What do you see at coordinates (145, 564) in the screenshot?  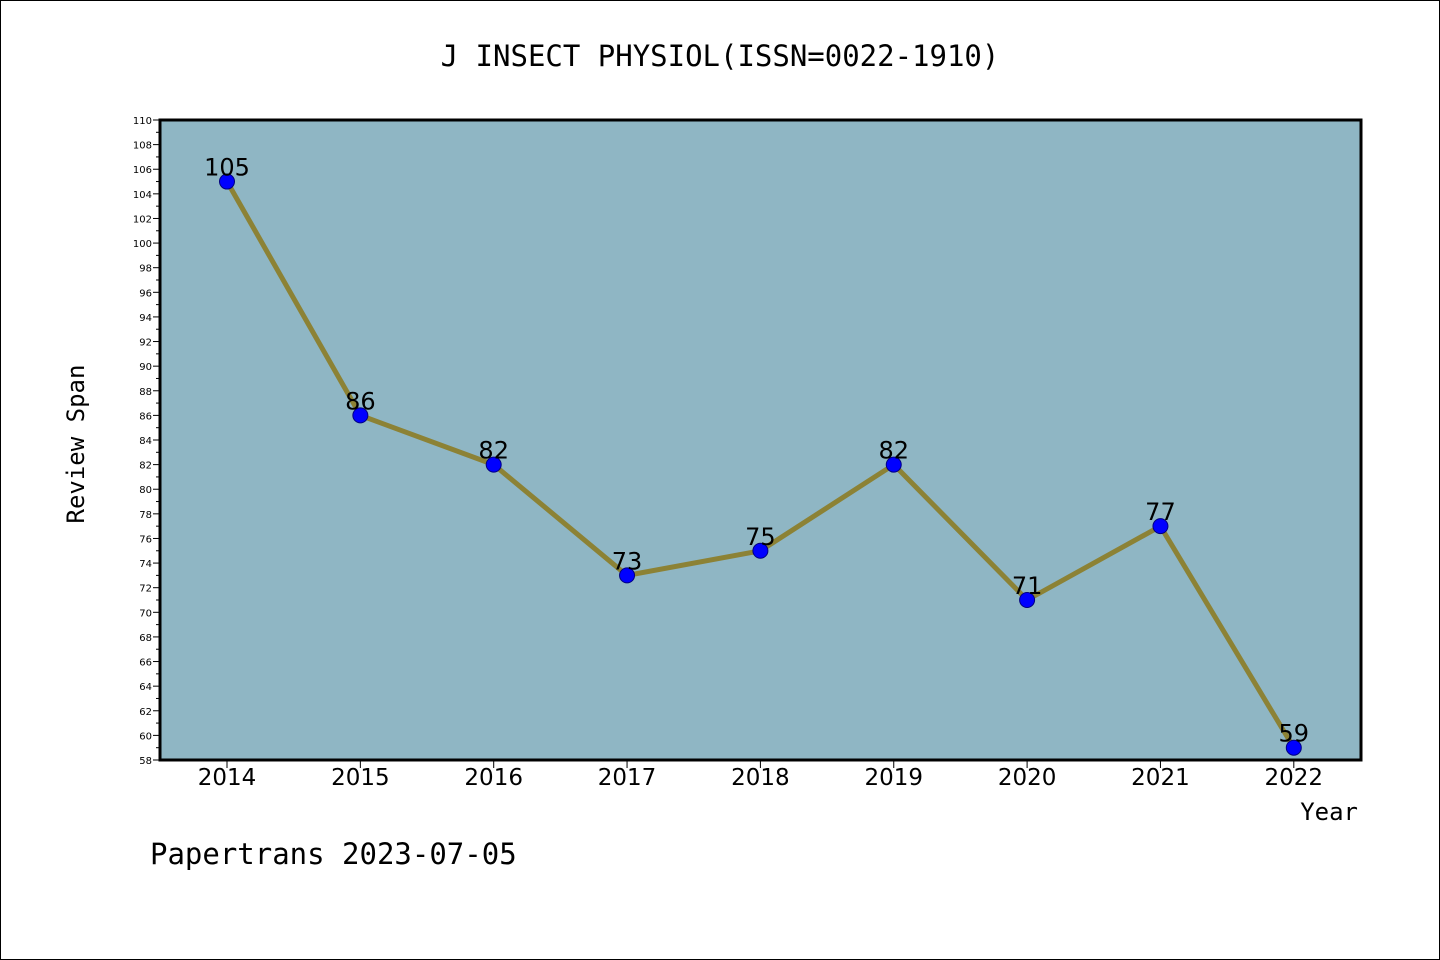 I see `y-tick-label: 74` at bounding box center [145, 564].